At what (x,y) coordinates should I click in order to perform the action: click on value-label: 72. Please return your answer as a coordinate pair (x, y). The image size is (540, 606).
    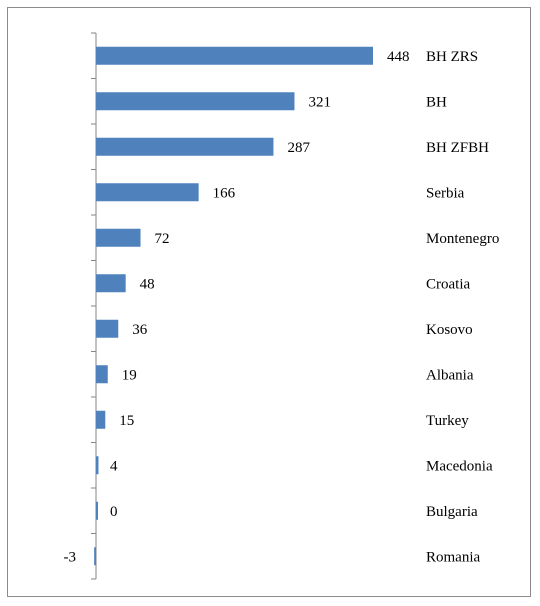
    Looking at the image, I should click on (162, 239).